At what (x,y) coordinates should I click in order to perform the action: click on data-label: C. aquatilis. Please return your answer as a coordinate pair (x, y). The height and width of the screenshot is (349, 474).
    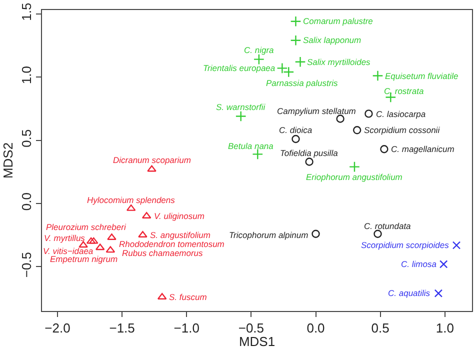
    Looking at the image, I should click on (409, 293).